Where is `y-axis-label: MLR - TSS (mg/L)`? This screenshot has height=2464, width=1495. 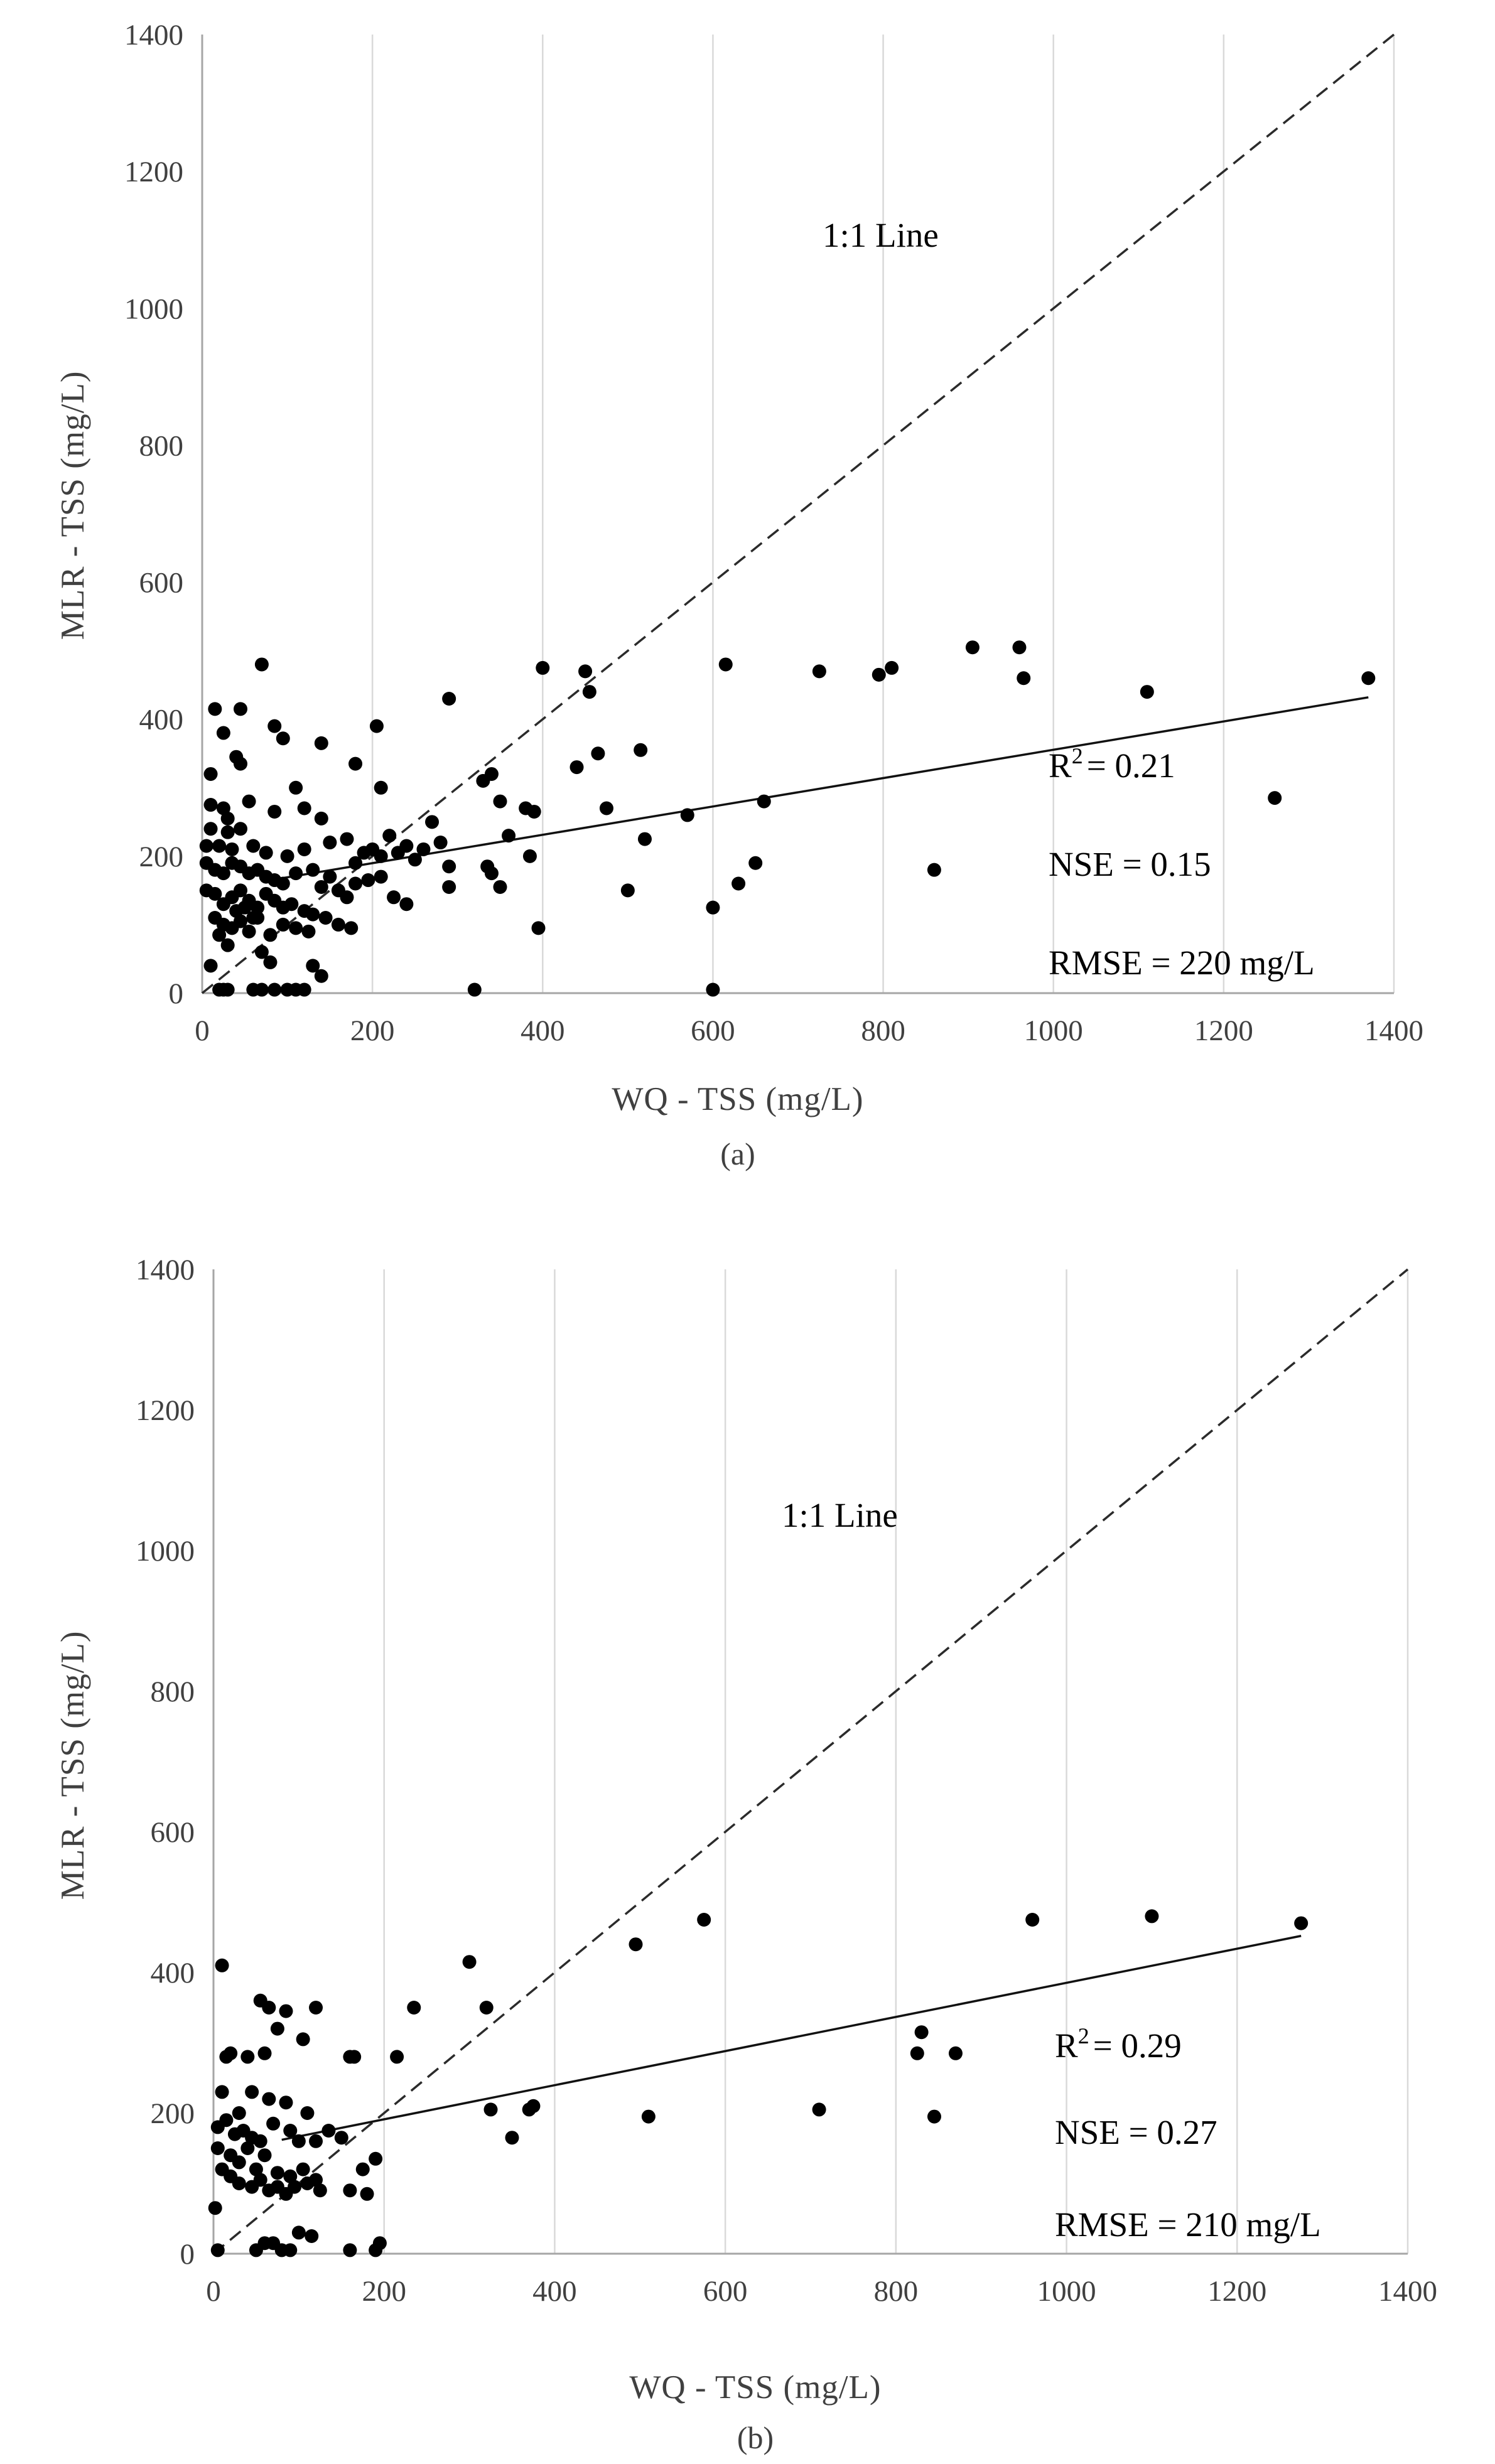
y-axis-label: MLR - TSS (mg/L) is located at coordinates (73, 505).